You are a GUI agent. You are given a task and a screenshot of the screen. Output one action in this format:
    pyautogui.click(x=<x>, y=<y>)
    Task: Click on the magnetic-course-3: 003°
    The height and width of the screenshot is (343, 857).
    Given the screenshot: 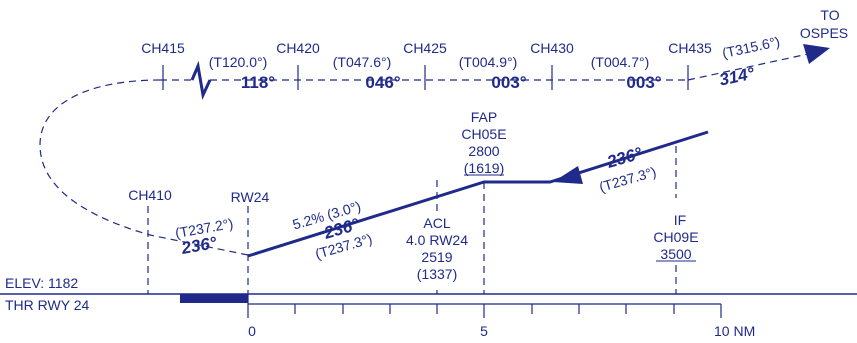 What is the action you would take?
    pyautogui.click(x=508, y=82)
    